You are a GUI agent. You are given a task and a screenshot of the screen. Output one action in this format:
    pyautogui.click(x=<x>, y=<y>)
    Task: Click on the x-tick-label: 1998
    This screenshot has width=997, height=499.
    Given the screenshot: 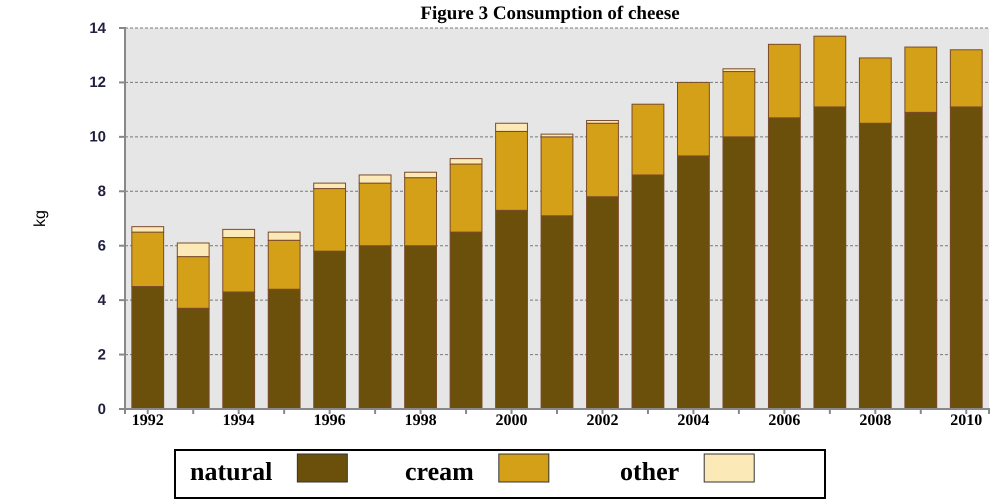 What is the action you would take?
    pyautogui.click(x=420, y=420)
    